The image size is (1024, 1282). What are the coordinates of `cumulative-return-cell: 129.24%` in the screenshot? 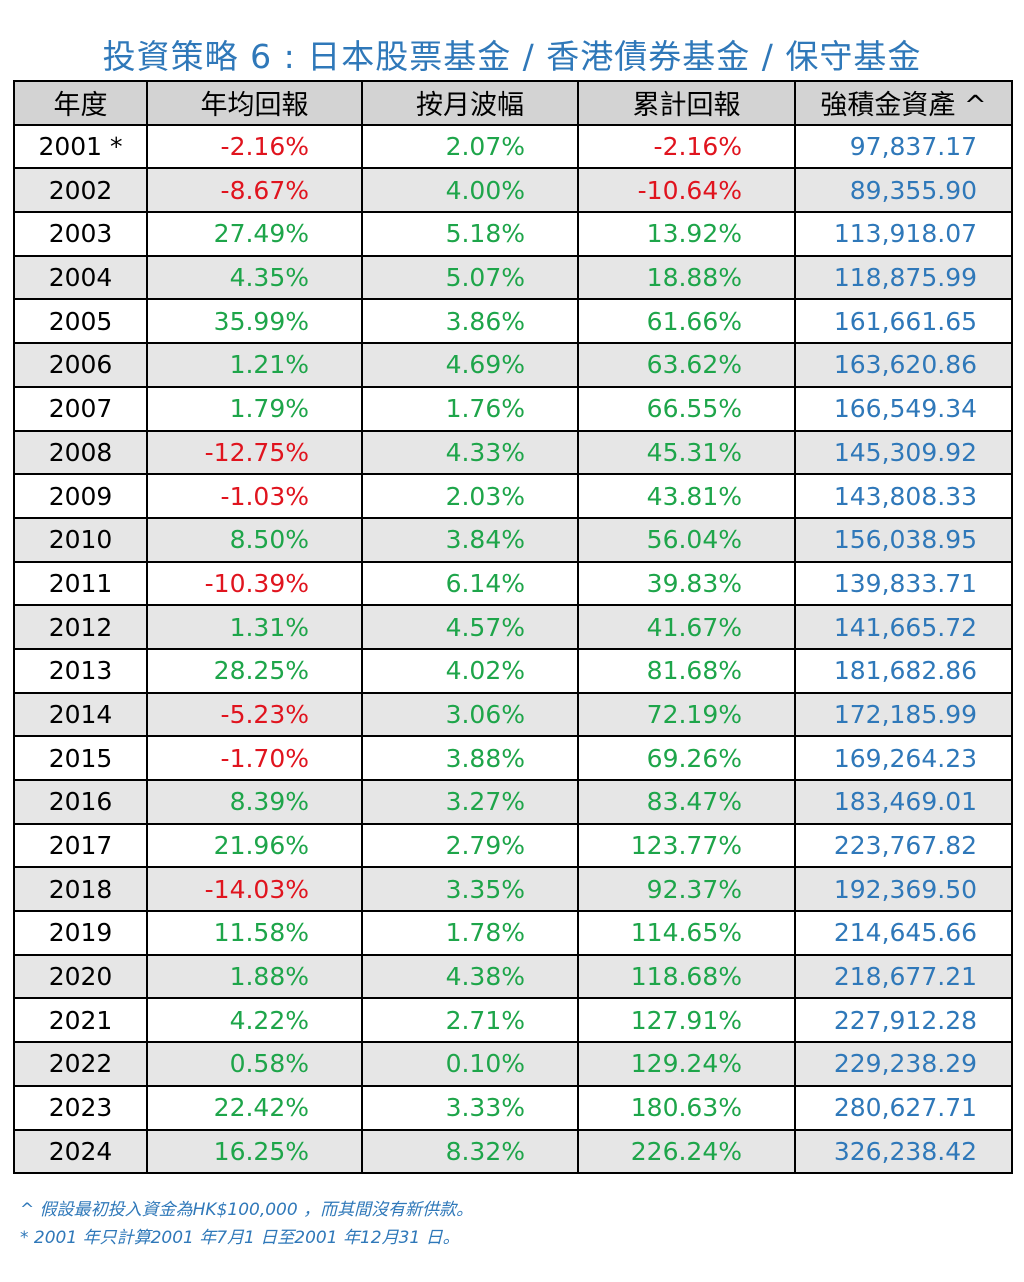 It's located at (686, 1064).